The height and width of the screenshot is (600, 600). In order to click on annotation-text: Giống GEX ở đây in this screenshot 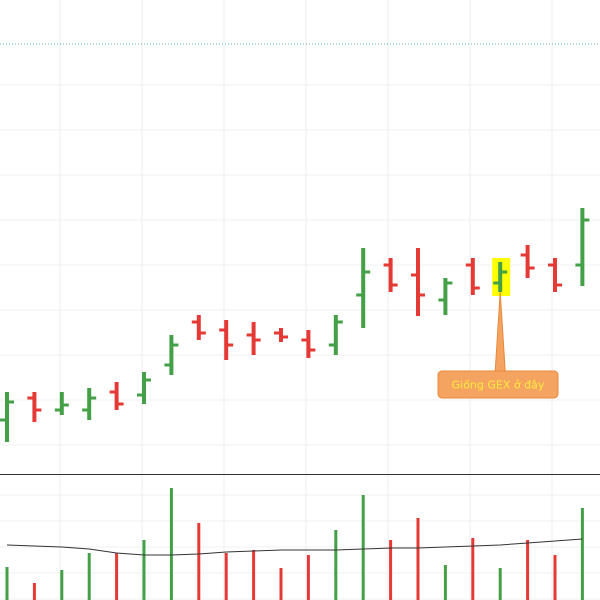, I will do `click(498, 385)`.